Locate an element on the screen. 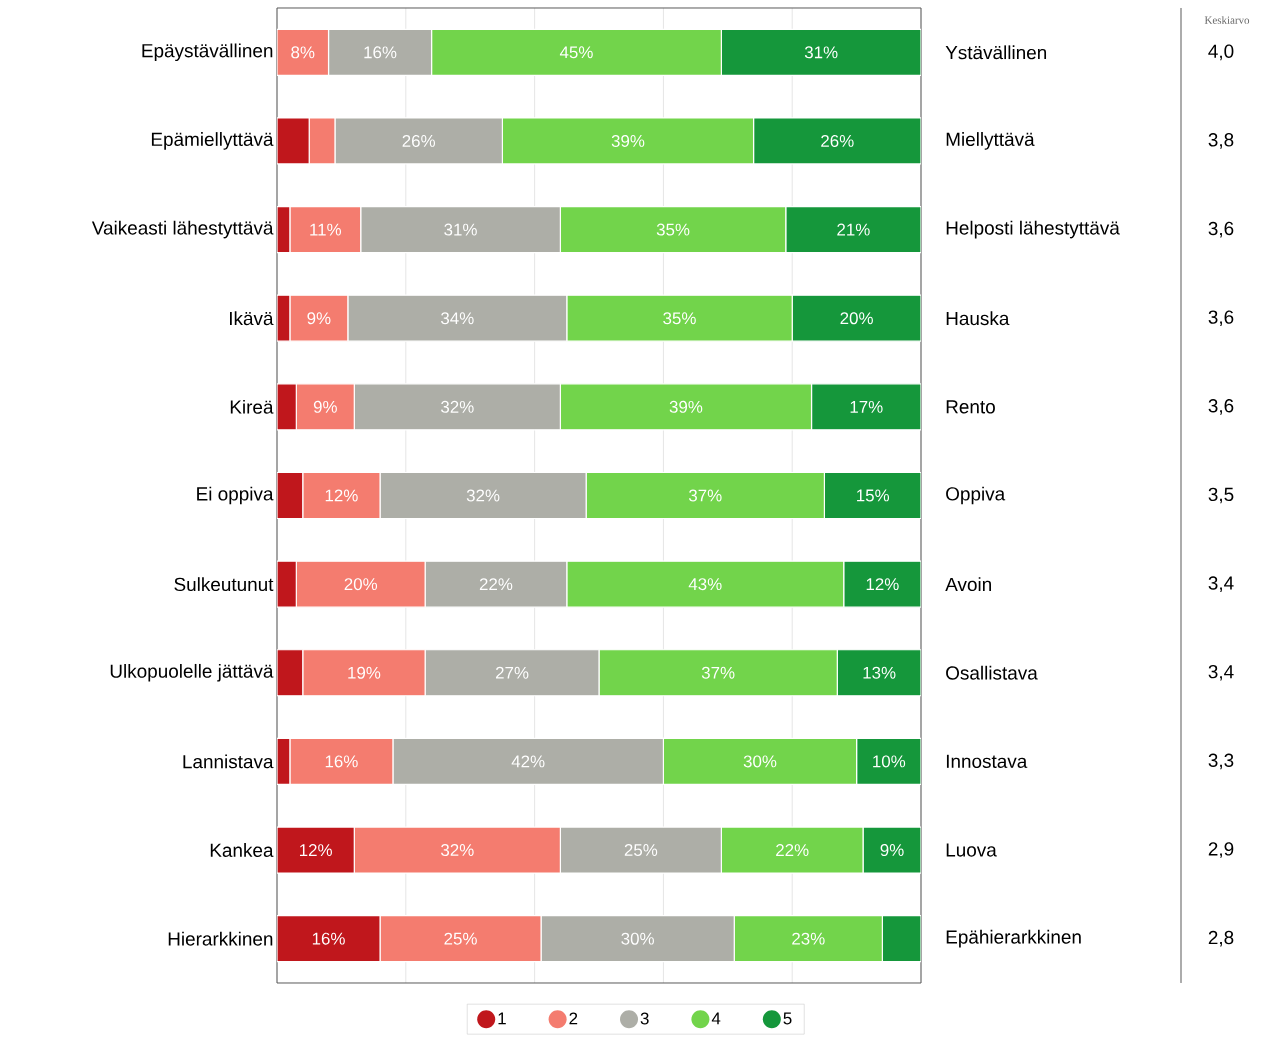 Image resolution: width=1268 pixels, height=1050 pixels. text: Ystävällinen is located at coordinates (996, 52).